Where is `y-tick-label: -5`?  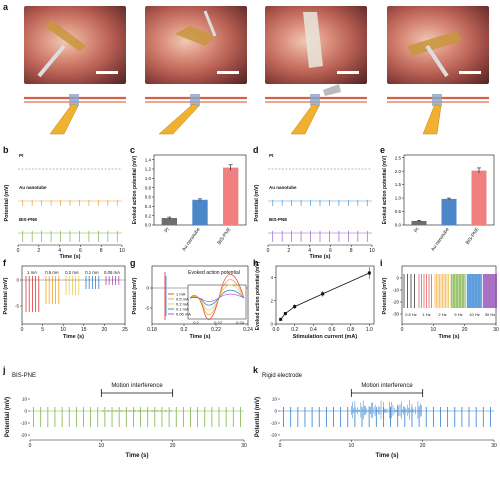
y-tick-label: -5 is located at coordinates (17, 306).